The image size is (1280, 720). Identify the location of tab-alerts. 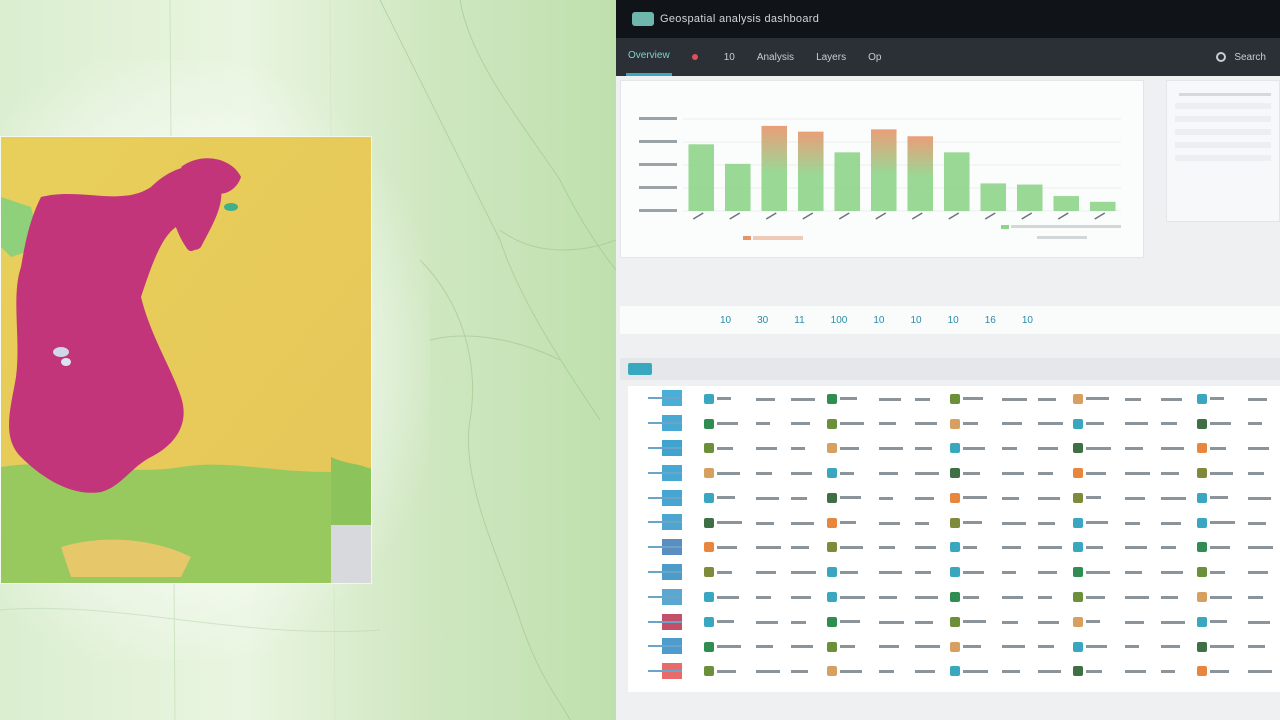
(697, 57).